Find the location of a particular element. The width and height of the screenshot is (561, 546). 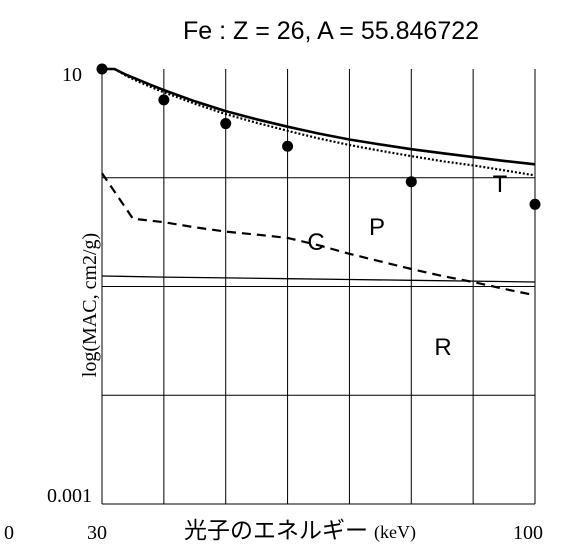

x-tick-label-100: 100 is located at coordinates (528, 533).